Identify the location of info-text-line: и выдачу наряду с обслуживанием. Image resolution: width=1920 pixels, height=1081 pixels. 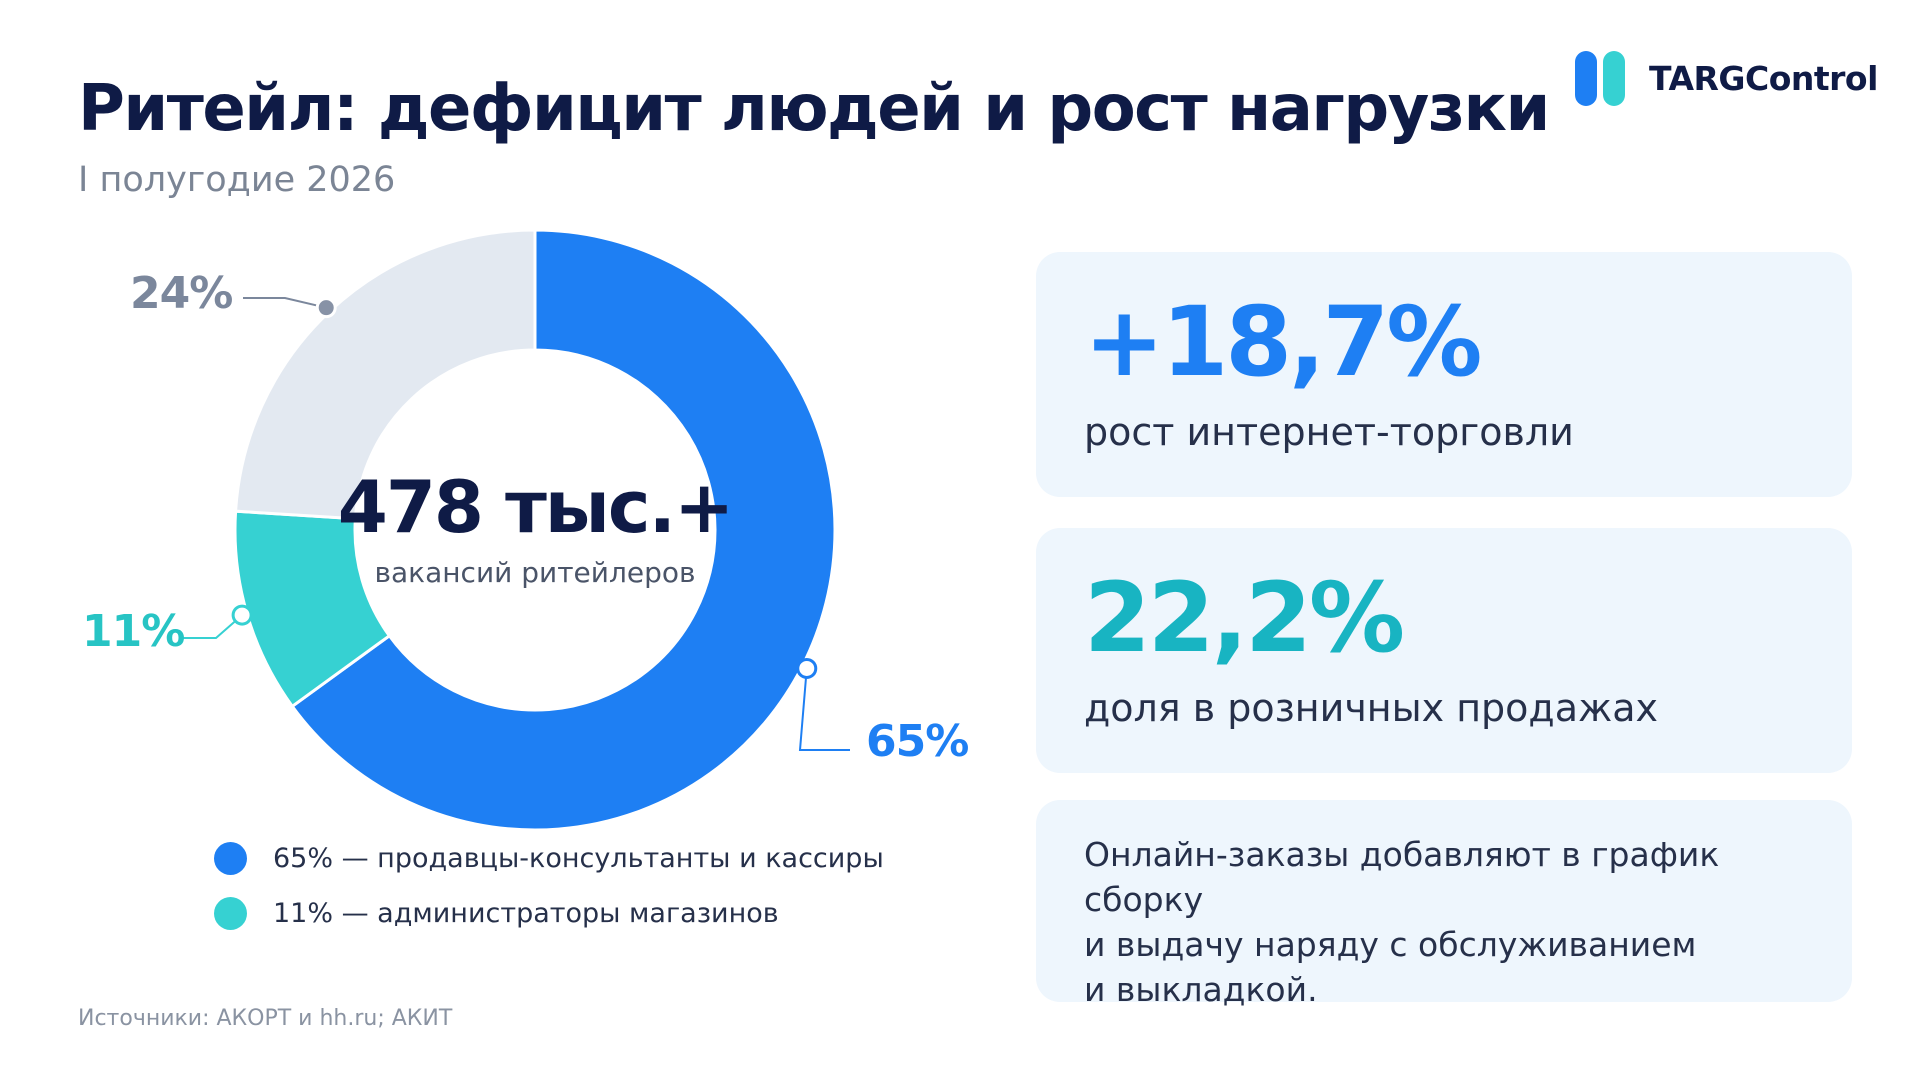
(1390, 944).